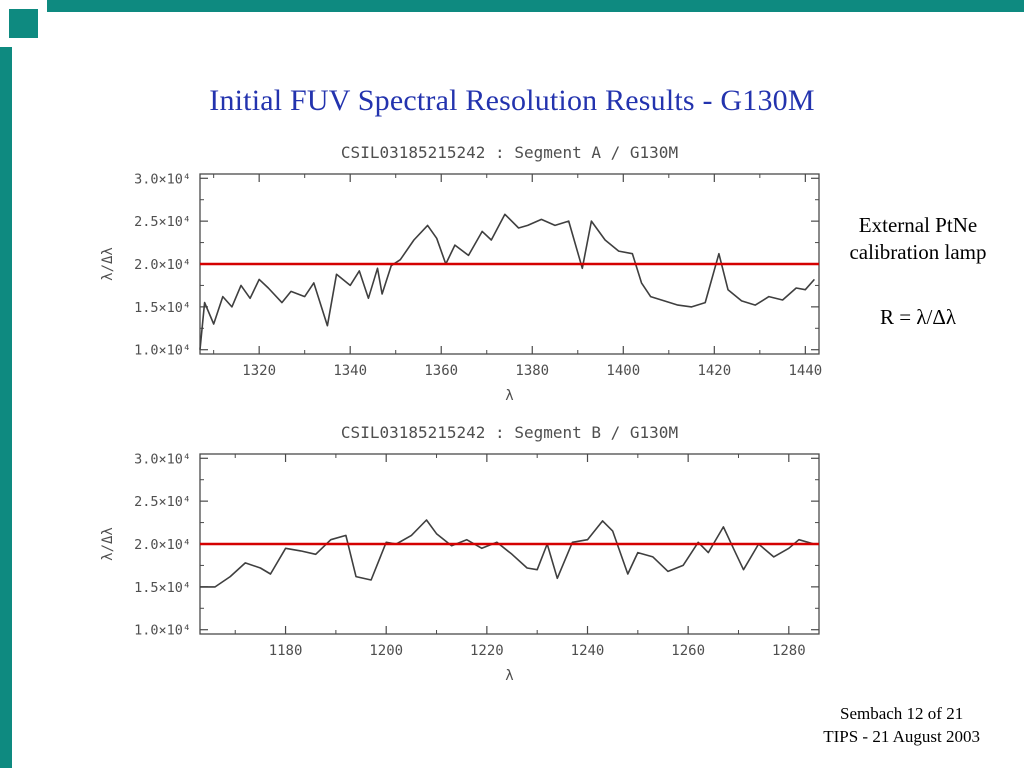 The image size is (1024, 768). Describe the element at coordinates (441, 371) in the screenshot. I see `svg-text: 1360` at that location.